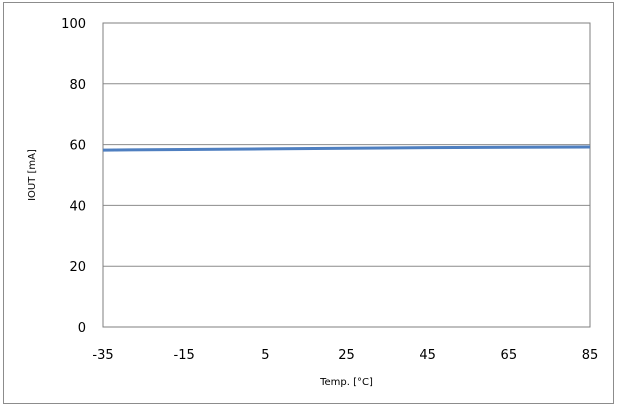 This screenshot has height=408, width=619. I want to click on x-tick-label: -35, so click(102, 355).